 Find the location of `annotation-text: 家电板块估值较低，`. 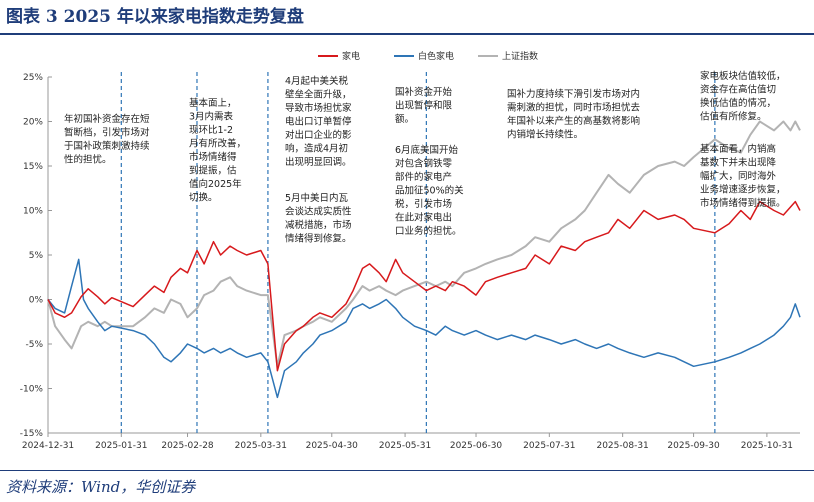

annotation-text: 家电板块估值较低， is located at coordinates (743, 76).